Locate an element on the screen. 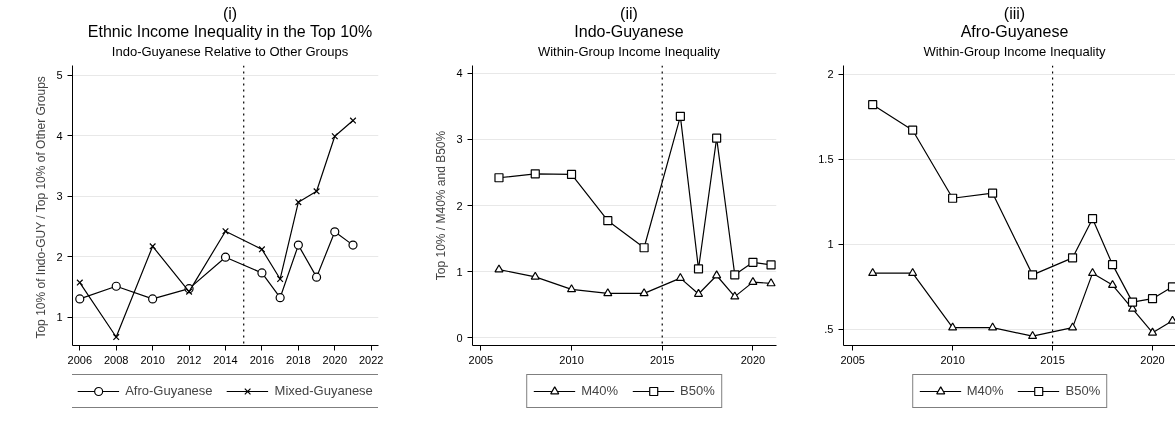 This screenshot has height=443, width=1175. chart-title: (i) Ethnic Income Inequality in the Top 10% is located at coordinates (230, 23).